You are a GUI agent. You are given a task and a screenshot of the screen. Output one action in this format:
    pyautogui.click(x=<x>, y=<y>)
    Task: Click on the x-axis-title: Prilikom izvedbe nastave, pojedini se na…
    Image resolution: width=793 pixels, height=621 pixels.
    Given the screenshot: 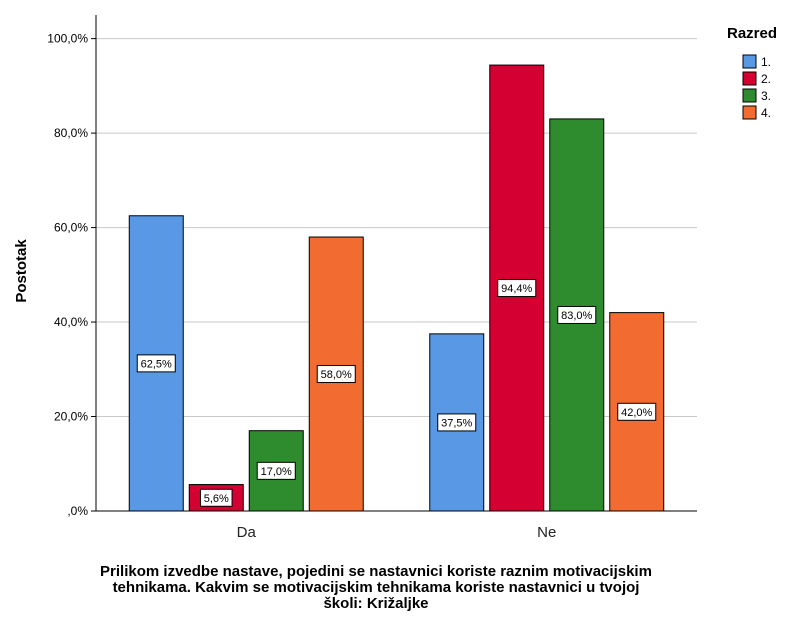 What is the action you would take?
    pyautogui.click(x=376, y=587)
    